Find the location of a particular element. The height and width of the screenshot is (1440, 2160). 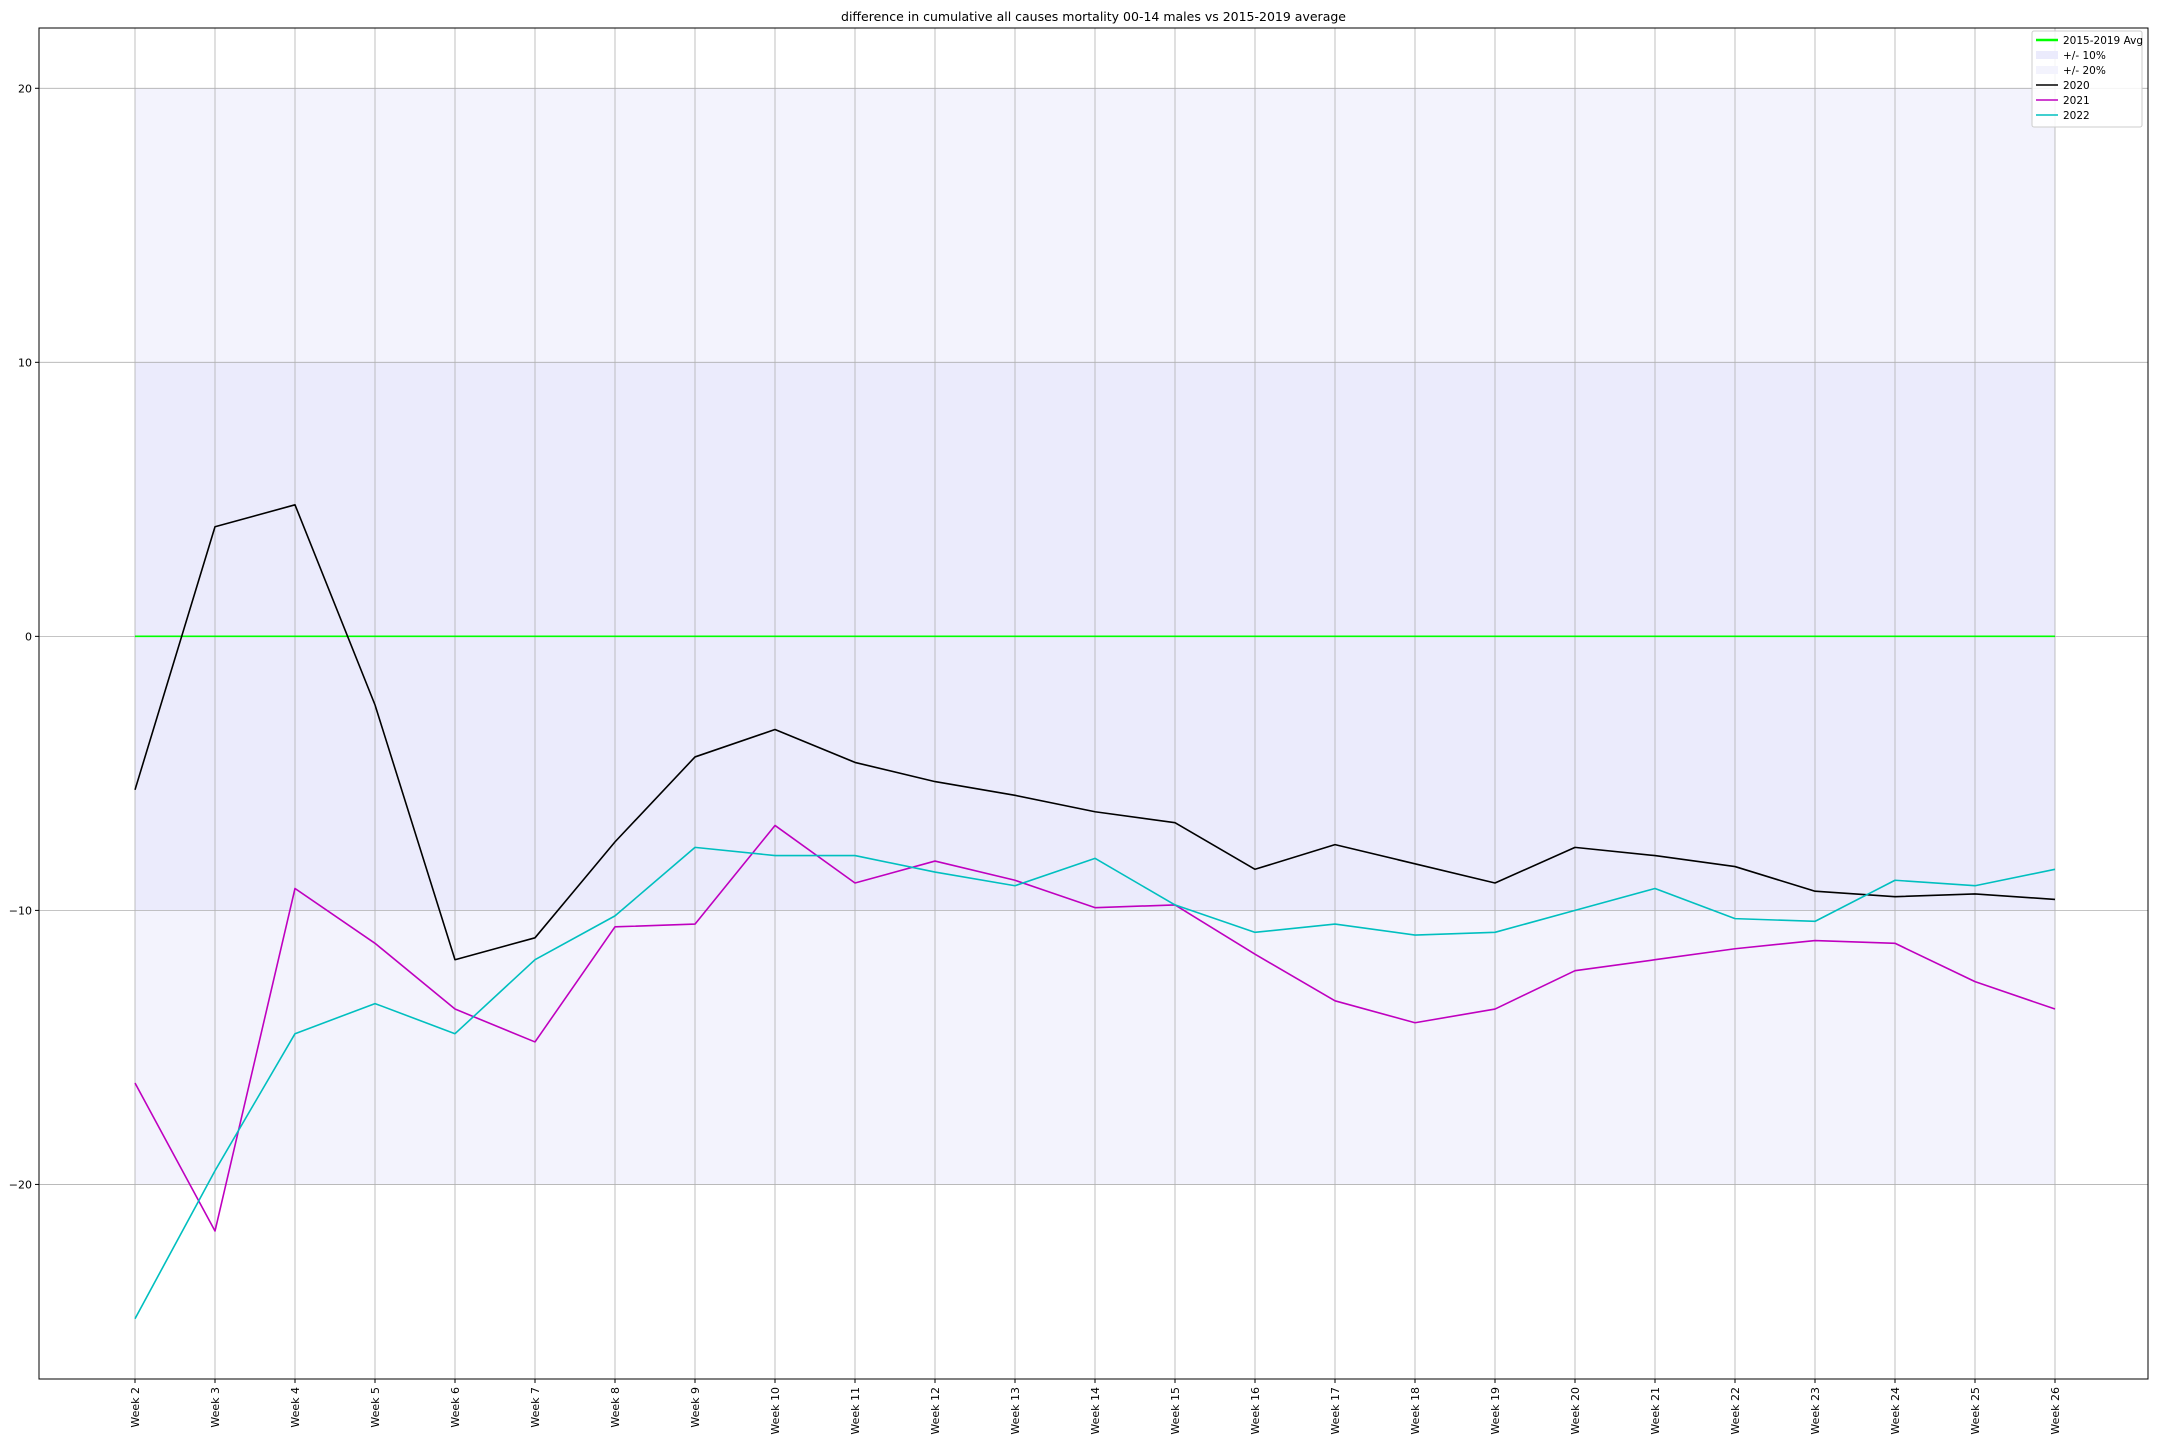

x-tick-label: Week 9 is located at coordinates (695, 1407).